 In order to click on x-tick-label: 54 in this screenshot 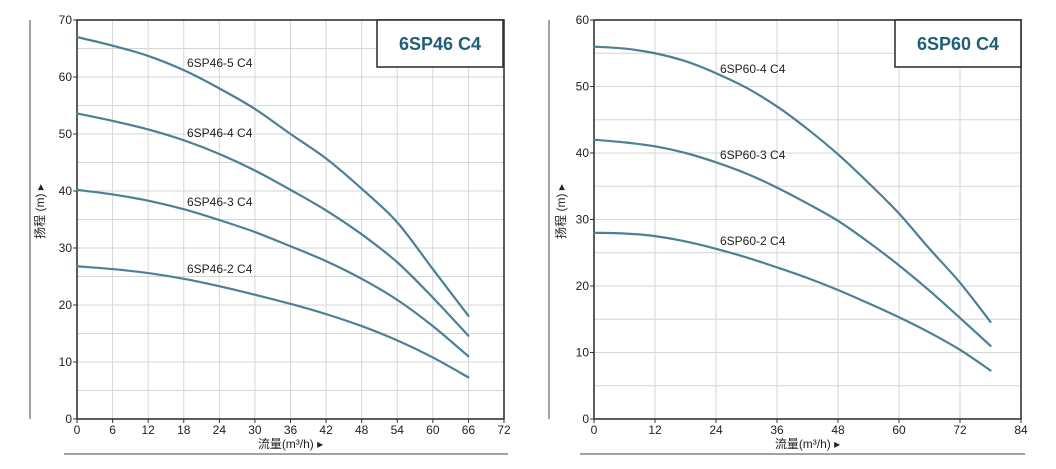, I will do `click(398, 430)`.